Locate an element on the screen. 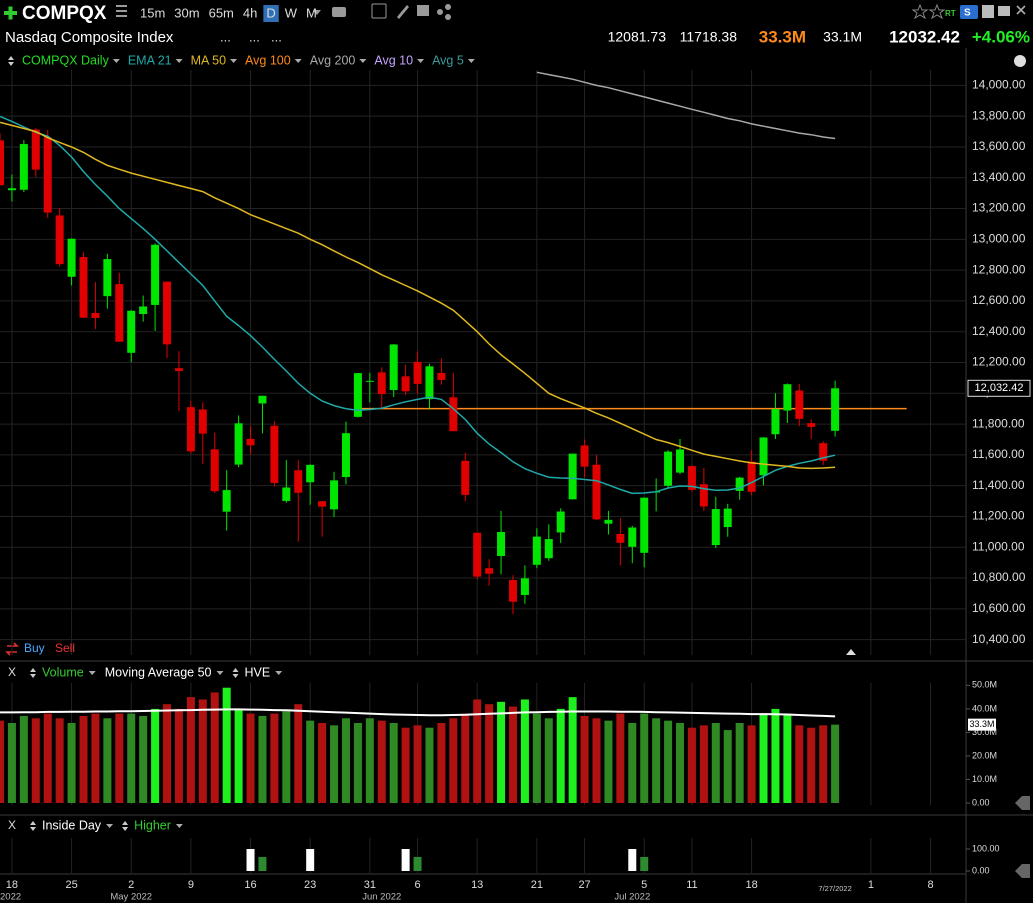 The width and height of the screenshot is (1033, 903). legend-entry: Avg 5 is located at coordinates (448, 60).